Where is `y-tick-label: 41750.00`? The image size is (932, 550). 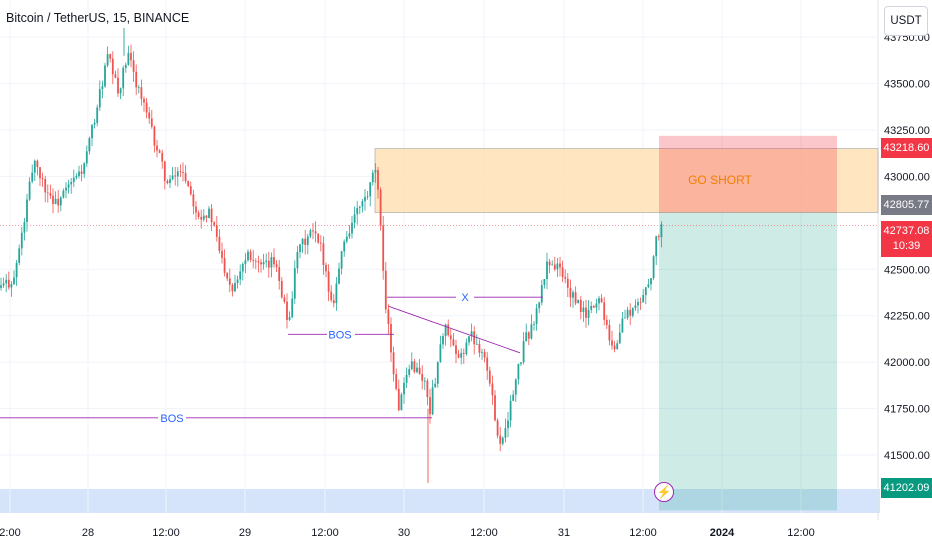
y-tick-label: 41750.00 is located at coordinates (907, 410).